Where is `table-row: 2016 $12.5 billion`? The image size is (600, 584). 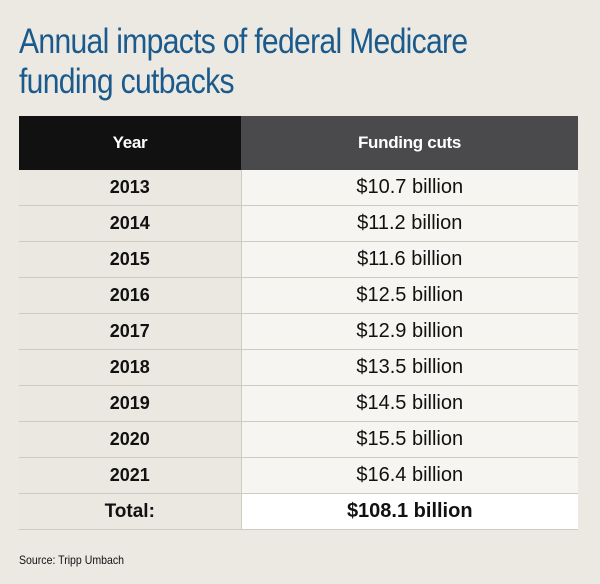 table-row: 2016 $12.5 billion is located at coordinates (298, 295).